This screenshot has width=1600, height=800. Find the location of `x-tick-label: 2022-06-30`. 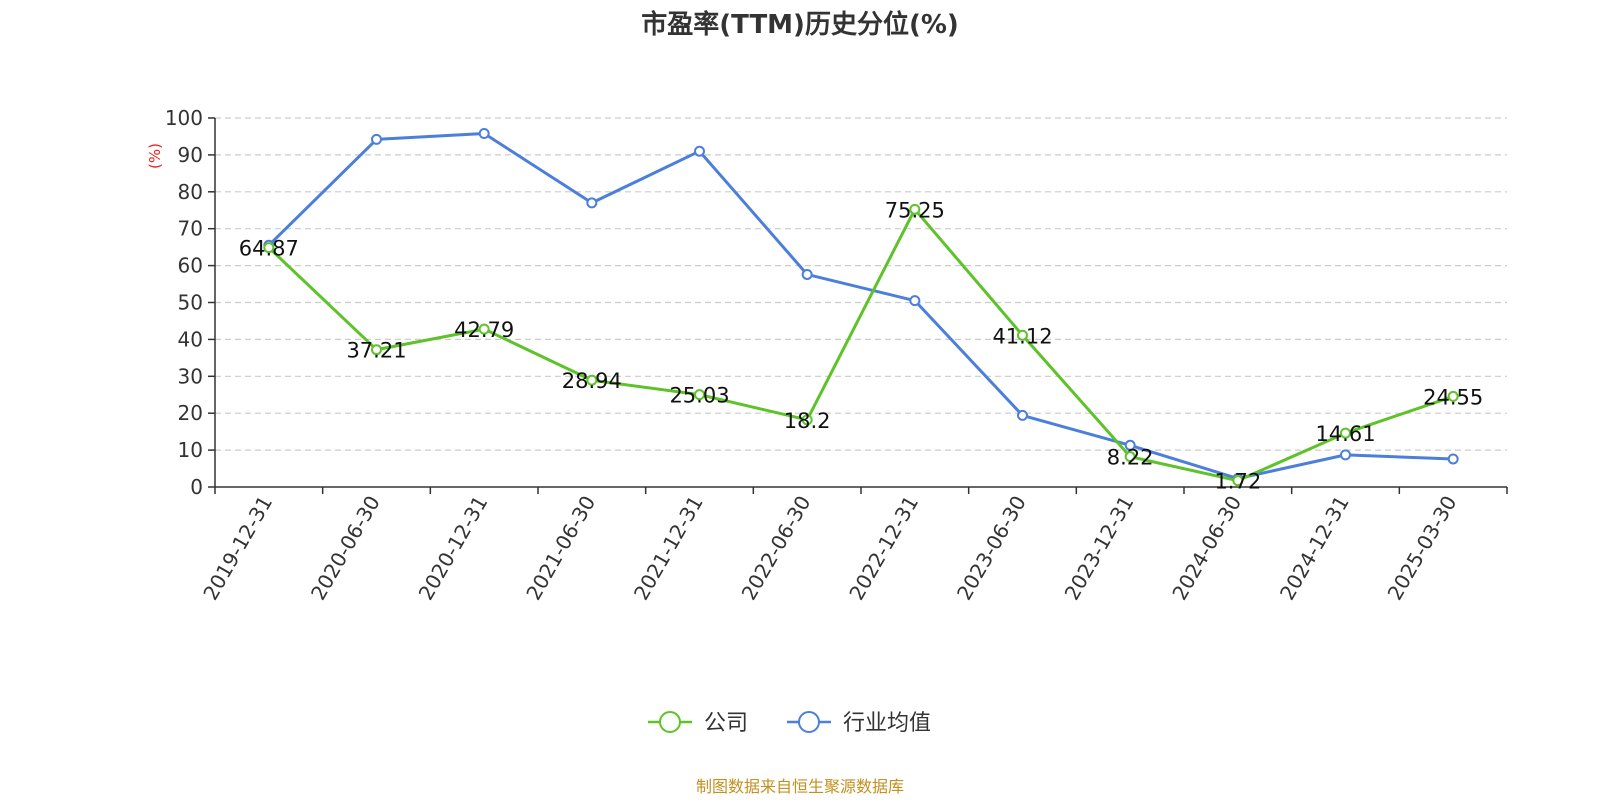

x-tick-label: 2022-06-30 is located at coordinates (776, 548).